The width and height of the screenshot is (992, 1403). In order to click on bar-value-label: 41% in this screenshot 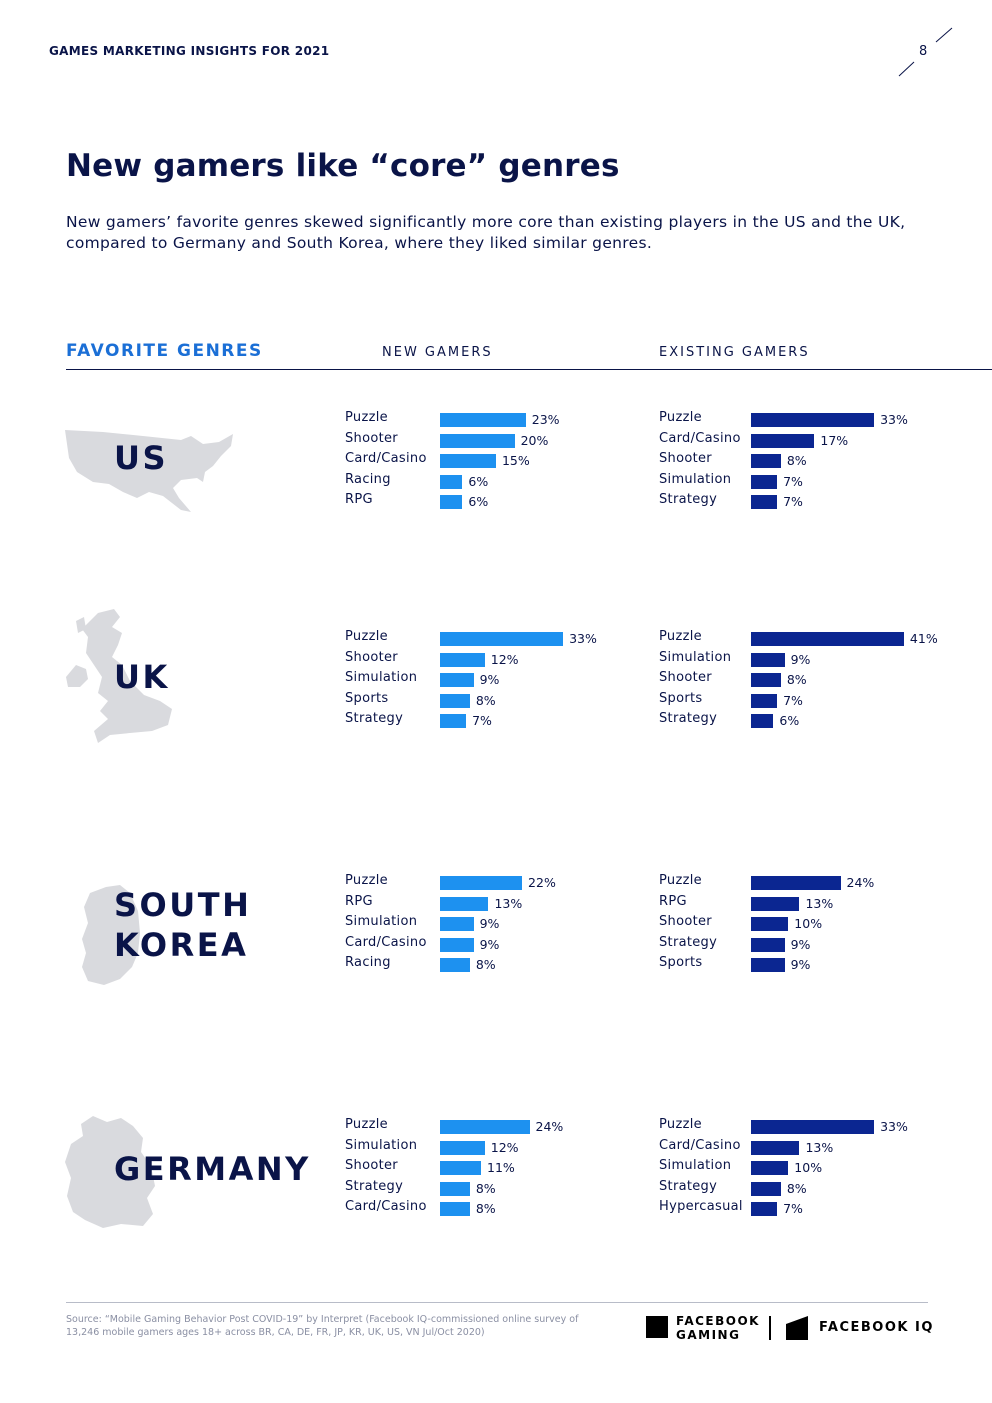, I will do `click(923, 638)`.